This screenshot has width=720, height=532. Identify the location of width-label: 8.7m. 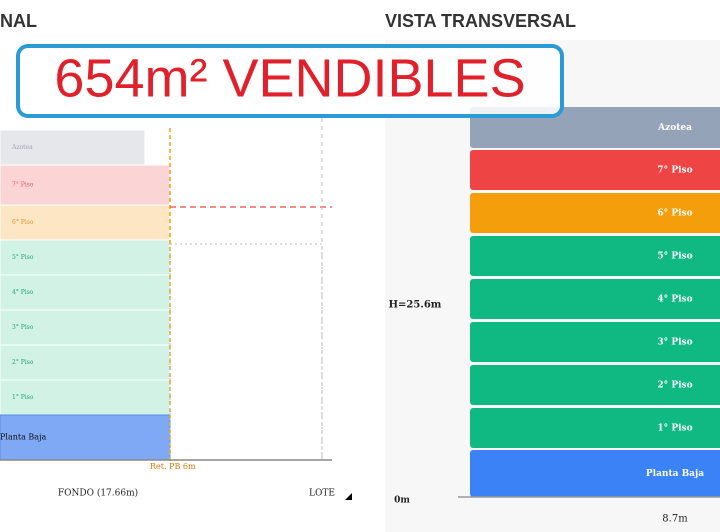
(675, 519).